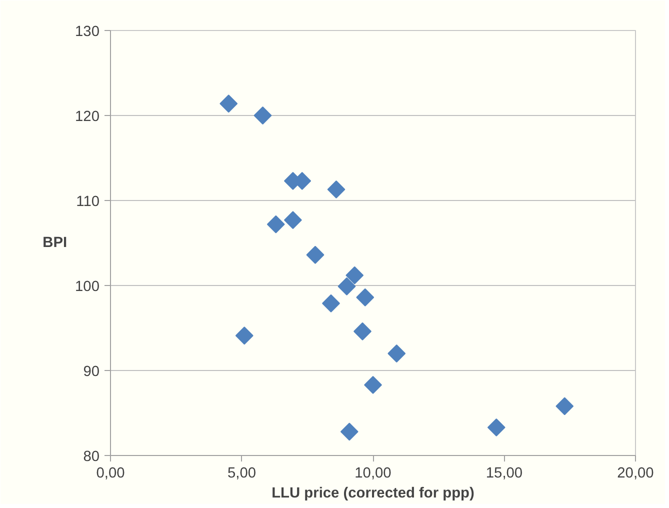 This screenshot has height=508, width=669. I want to click on x-tick-label: 10,00, so click(373, 474).